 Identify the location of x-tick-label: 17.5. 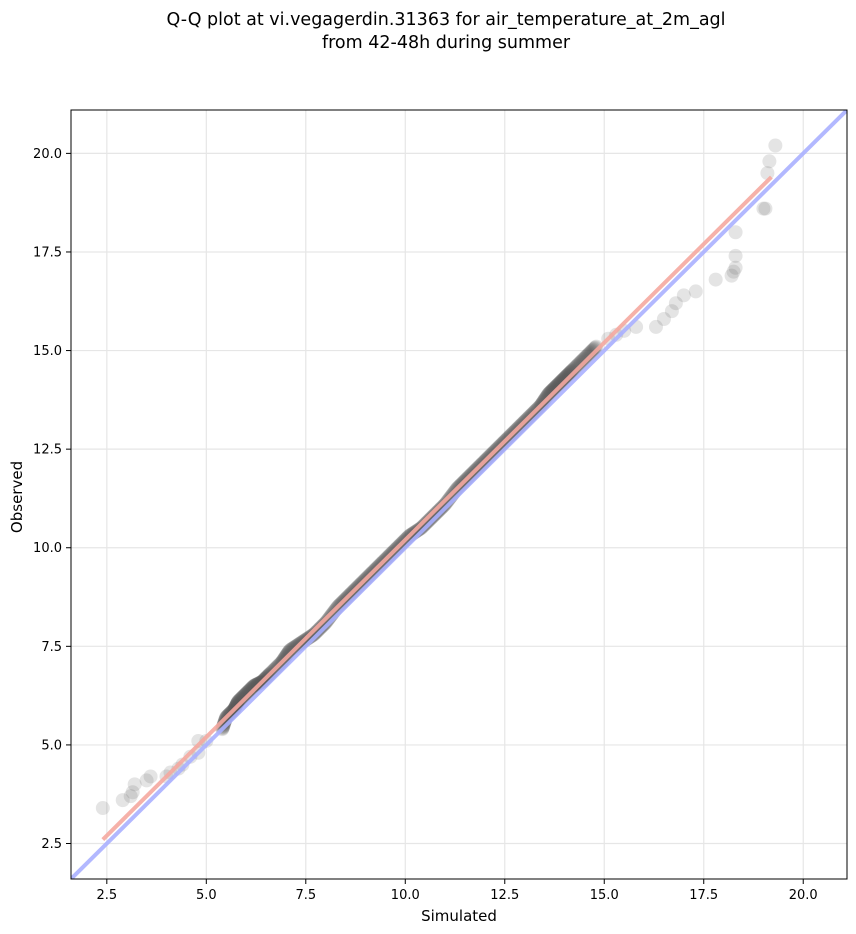
(703, 895).